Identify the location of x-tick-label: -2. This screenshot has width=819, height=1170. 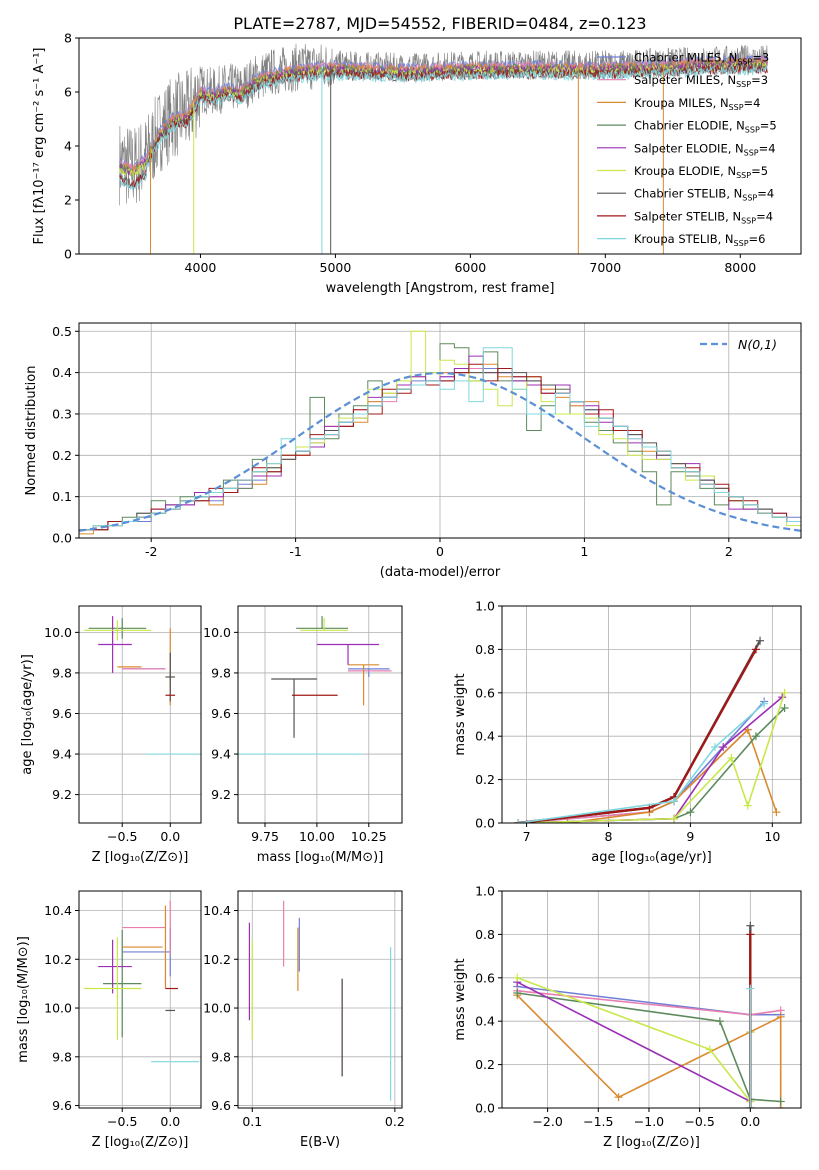
(151, 551).